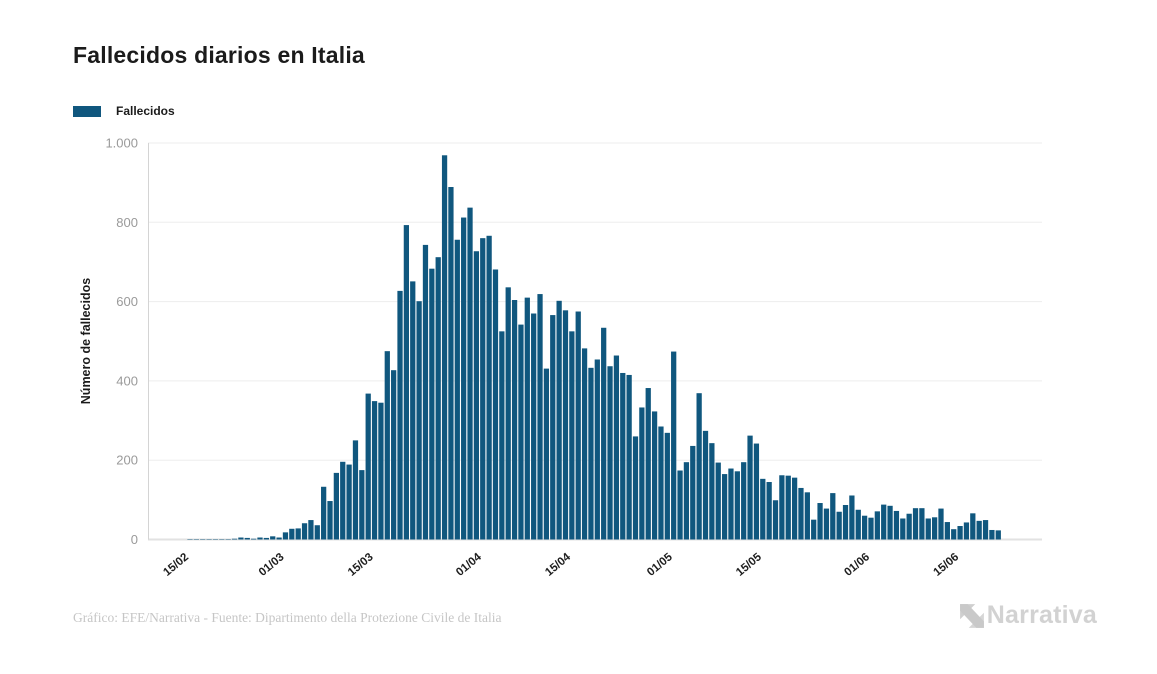 Image resolution: width=1157 pixels, height=674 pixels. Describe the element at coordinates (985, 530) in the screenshot. I see `bar-20/06` at that location.